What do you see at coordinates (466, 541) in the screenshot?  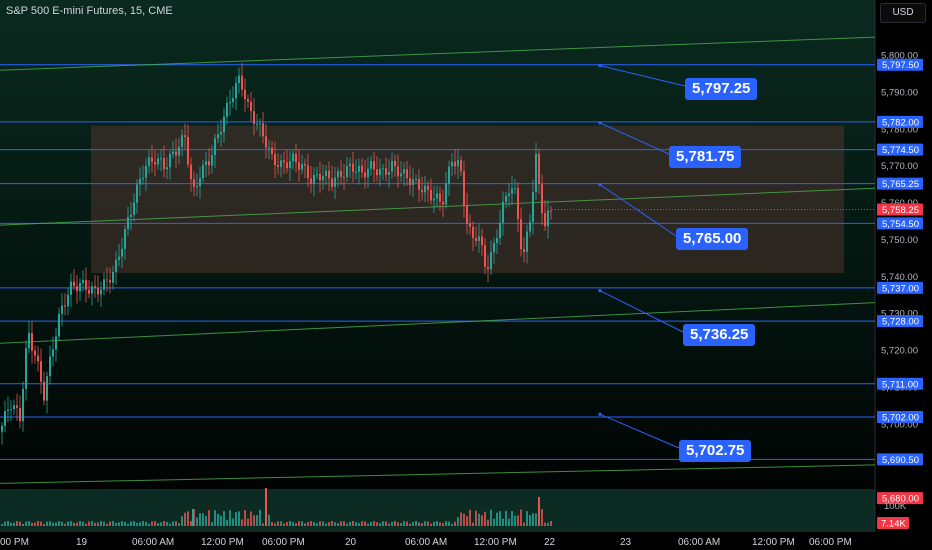 I see `time-axis` at bounding box center [466, 541].